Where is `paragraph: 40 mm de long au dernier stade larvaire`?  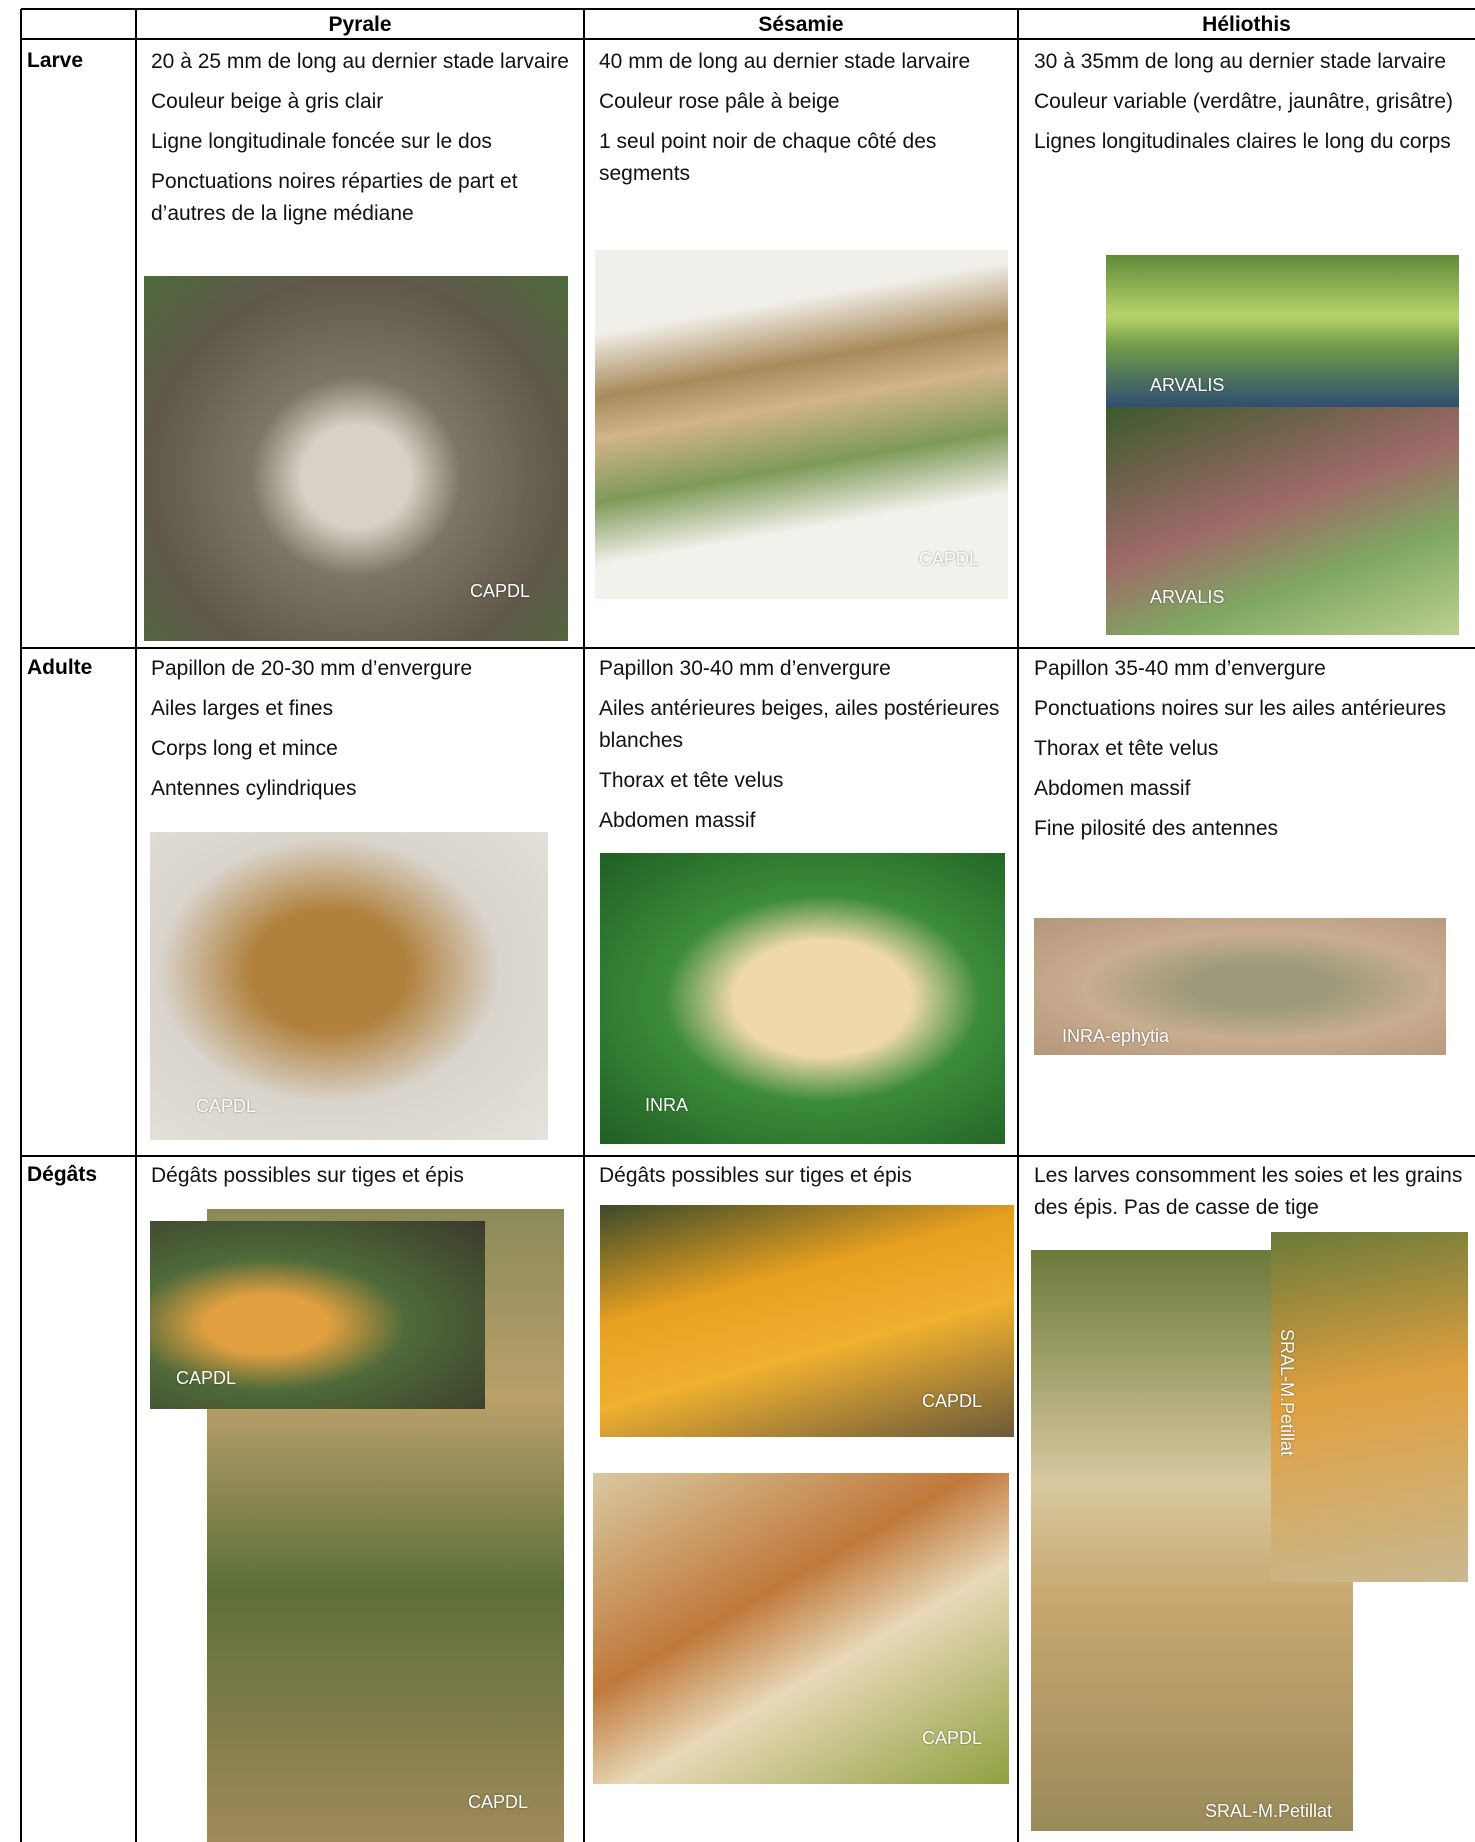
paragraph: 40 mm de long au dernier stade larvaire is located at coordinates (785, 61).